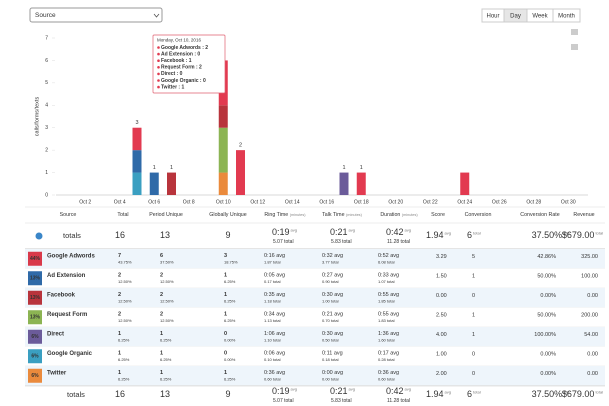 The height and width of the screenshot is (406, 609). What do you see at coordinates (386, 300) in the screenshot?
I see `cell-sub: 1.85 total` at bounding box center [386, 300].